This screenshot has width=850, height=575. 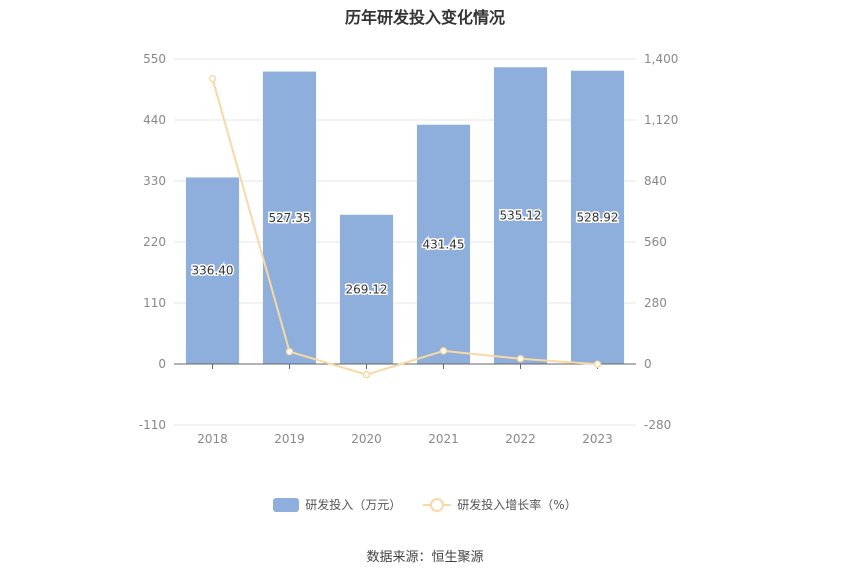 What do you see at coordinates (655, 303) in the screenshot?
I see `y-right-tick-label: 280` at bounding box center [655, 303].